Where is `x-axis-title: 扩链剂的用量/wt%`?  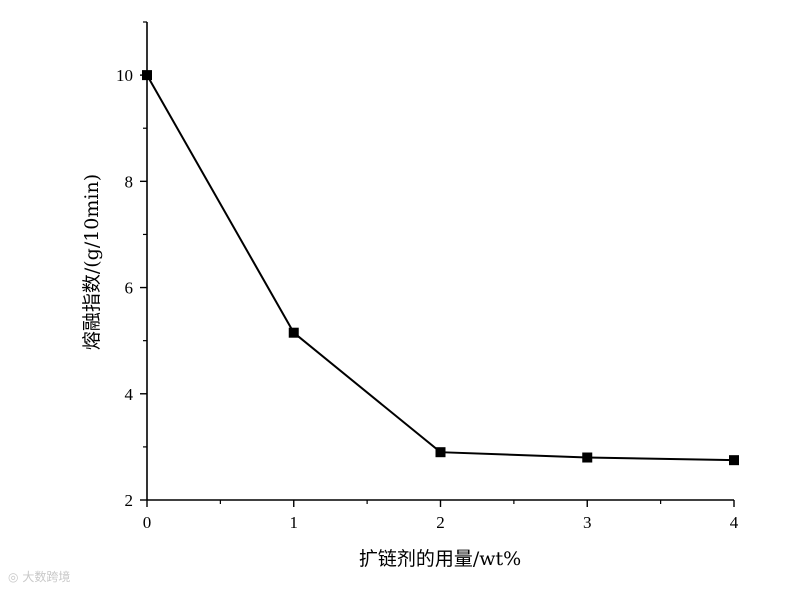
x-axis-title: 扩链剂的用量/wt% is located at coordinates (440, 559).